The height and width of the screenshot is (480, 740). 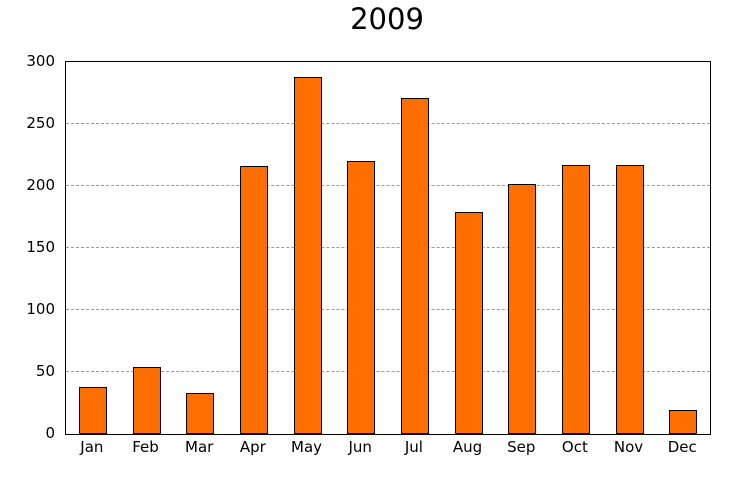 I want to click on y-tick-label-150: 150, so click(x=40, y=247).